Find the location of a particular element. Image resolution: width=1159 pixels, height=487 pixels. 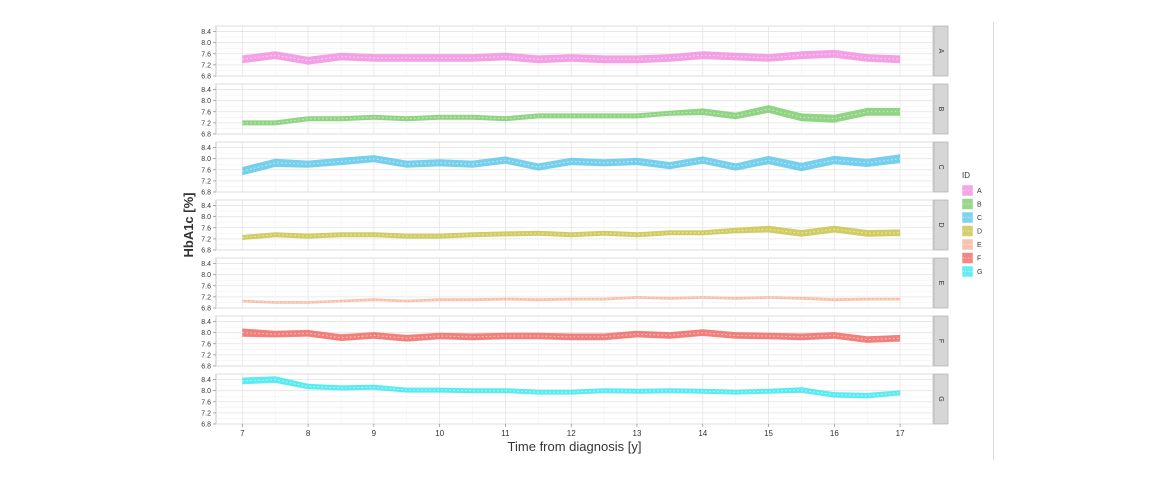

legend-item-E: E is located at coordinates (971, 244).